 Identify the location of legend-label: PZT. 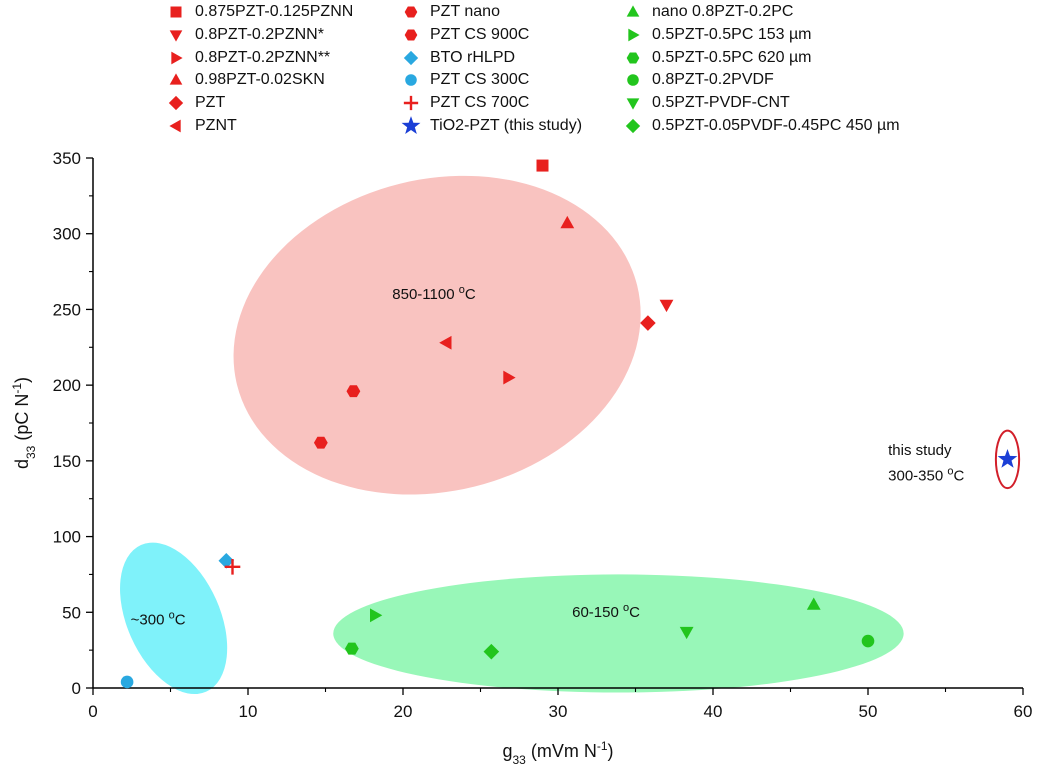
(210, 103).